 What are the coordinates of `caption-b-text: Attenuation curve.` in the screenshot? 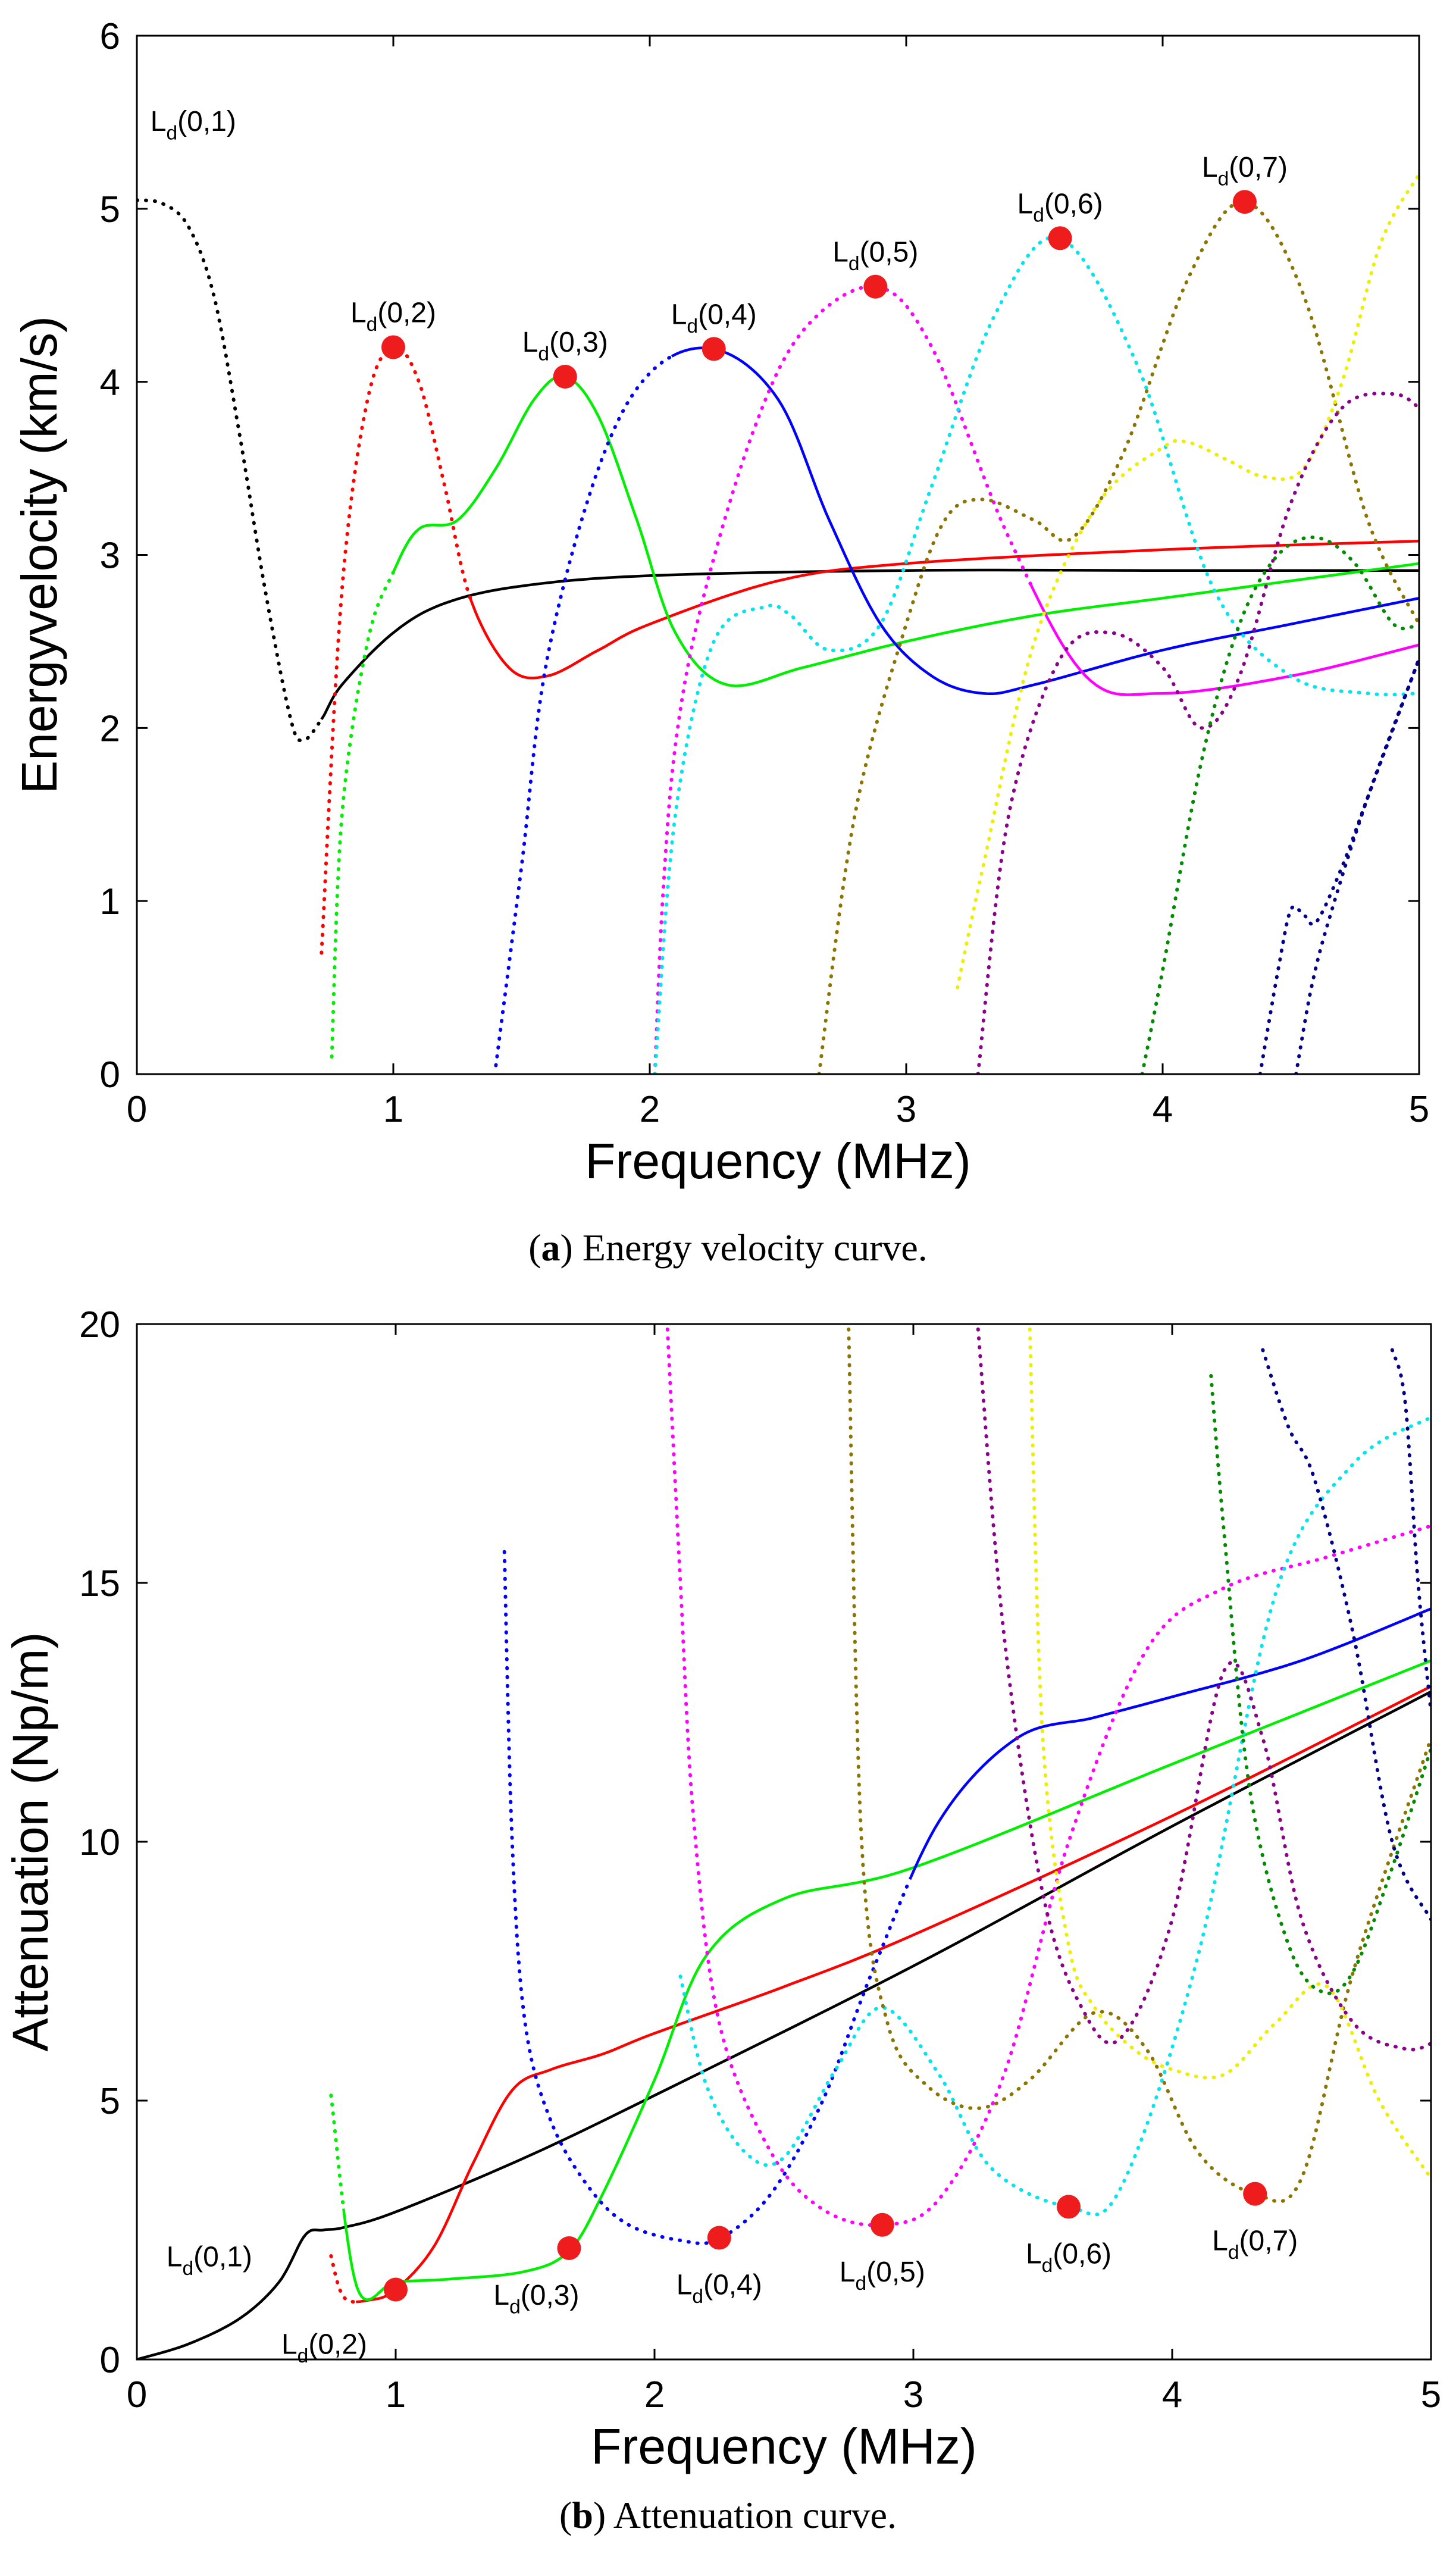 It's located at (751, 2515).